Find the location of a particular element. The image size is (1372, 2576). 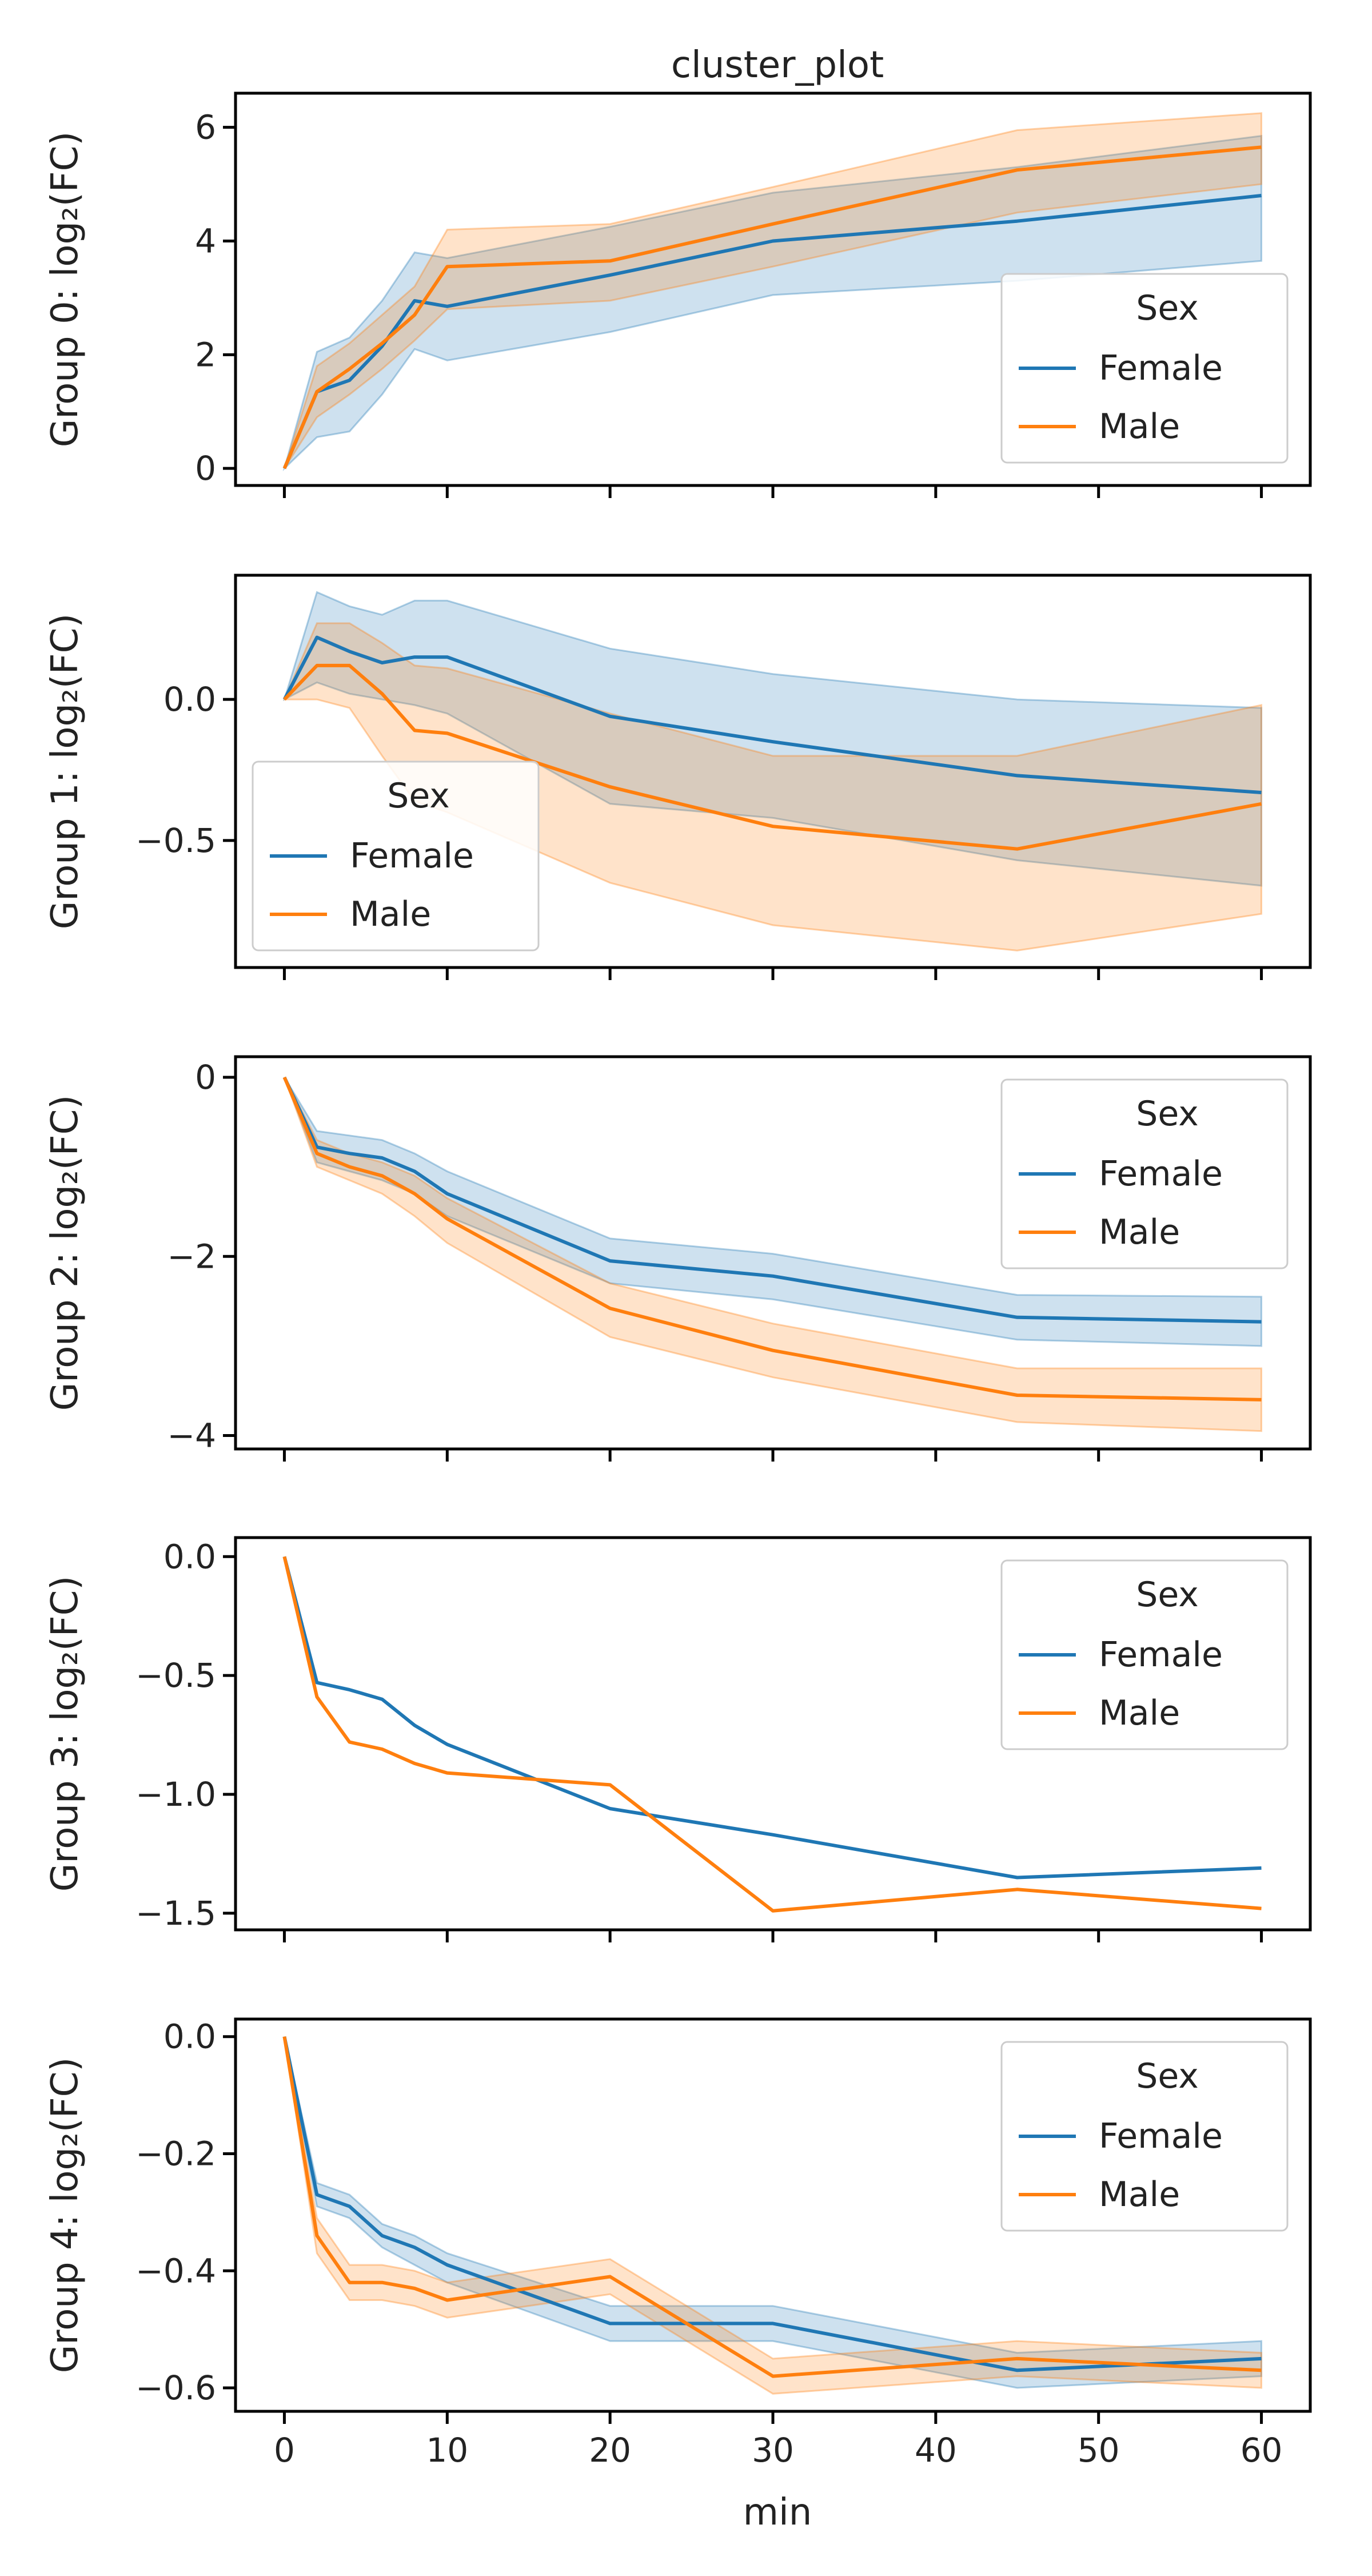

panel-1-lines is located at coordinates (772, 743).